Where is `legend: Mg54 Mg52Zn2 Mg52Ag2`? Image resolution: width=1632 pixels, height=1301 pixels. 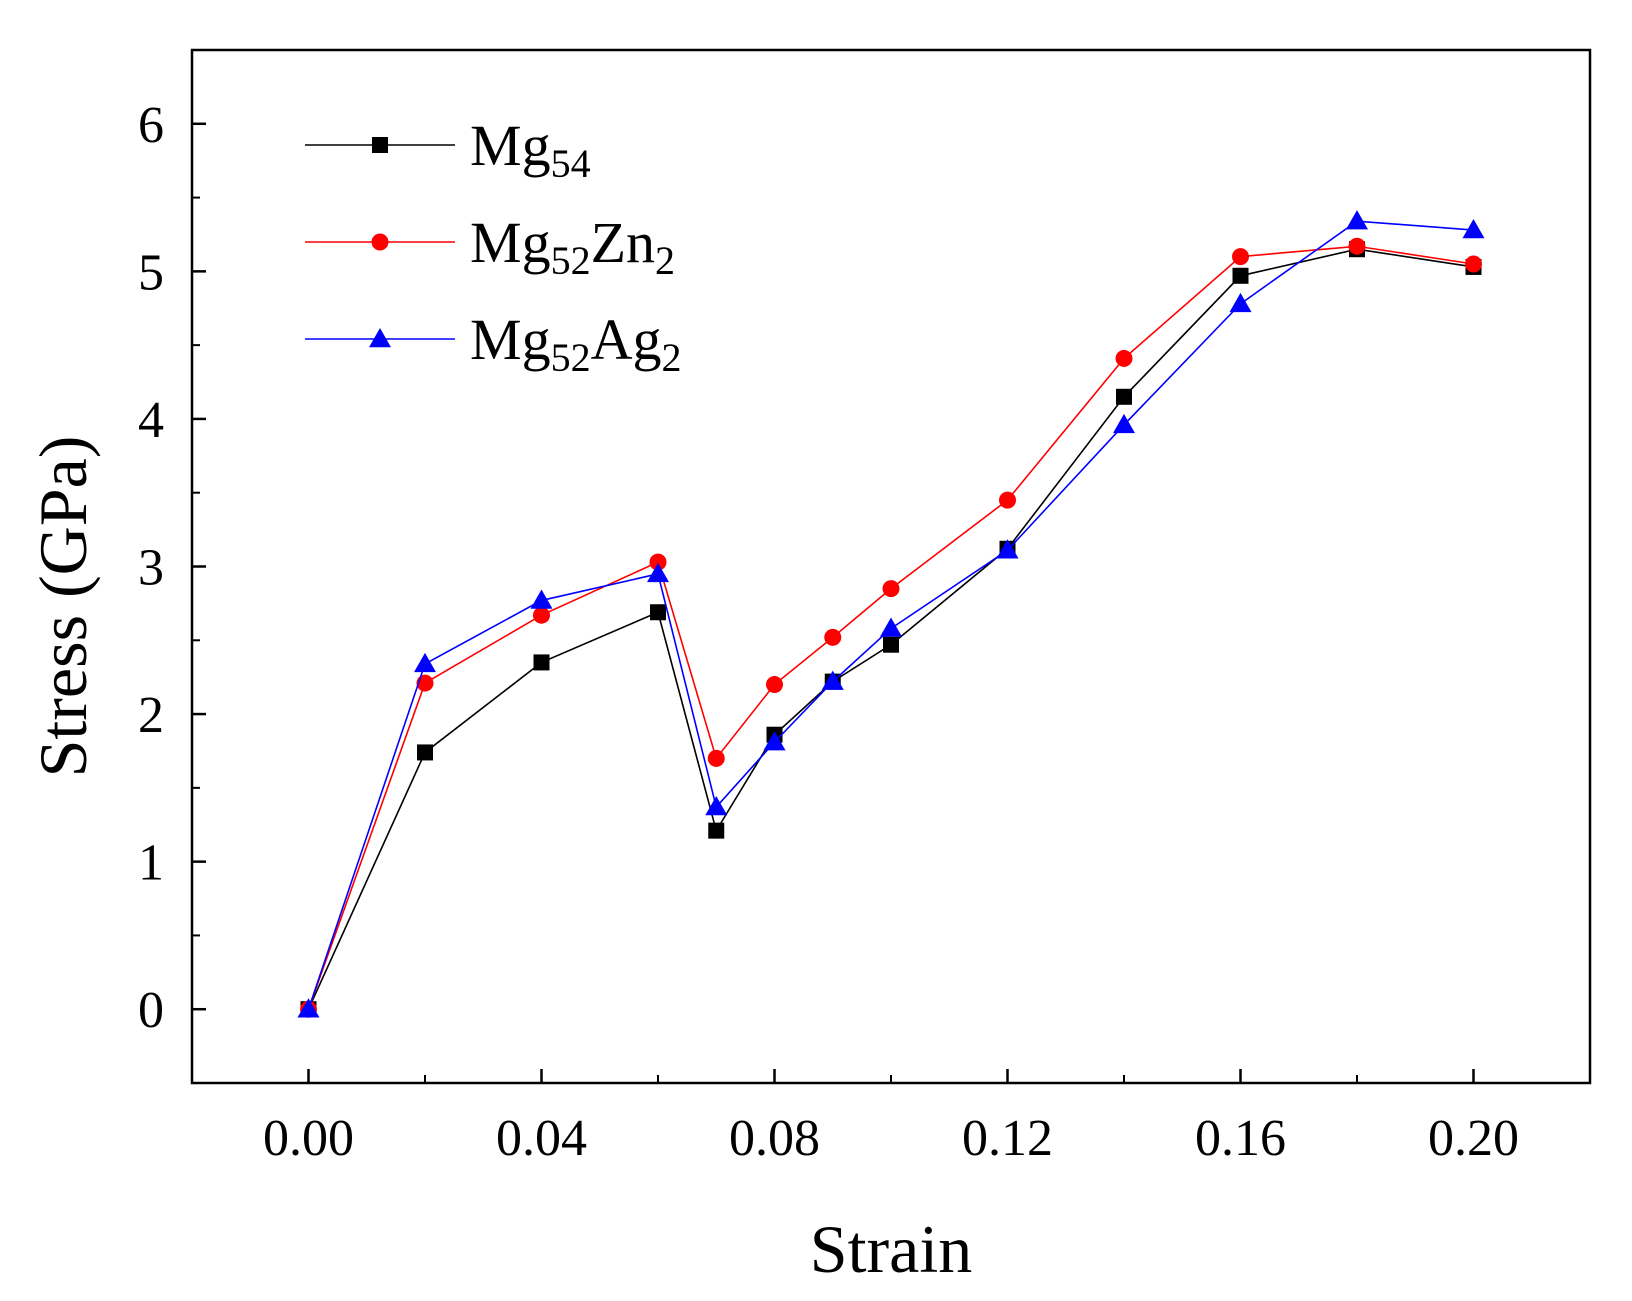
legend: Mg54 Mg52Zn2 Mg52Ag2 is located at coordinates (493, 246).